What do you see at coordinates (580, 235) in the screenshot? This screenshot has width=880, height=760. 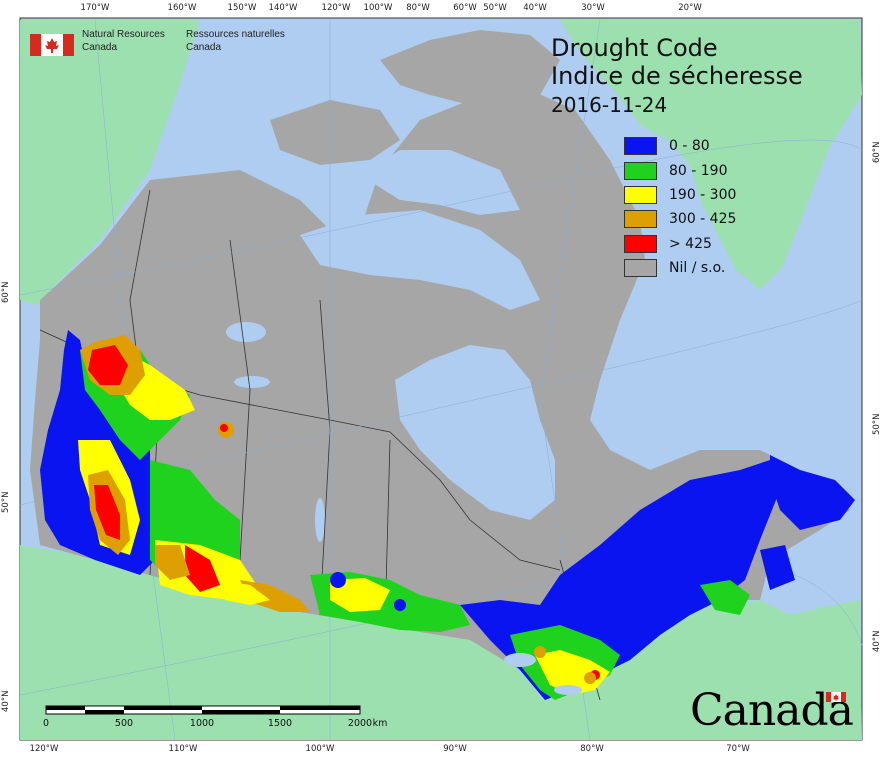 I see `arctic-island-baffin` at bounding box center [580, 235].